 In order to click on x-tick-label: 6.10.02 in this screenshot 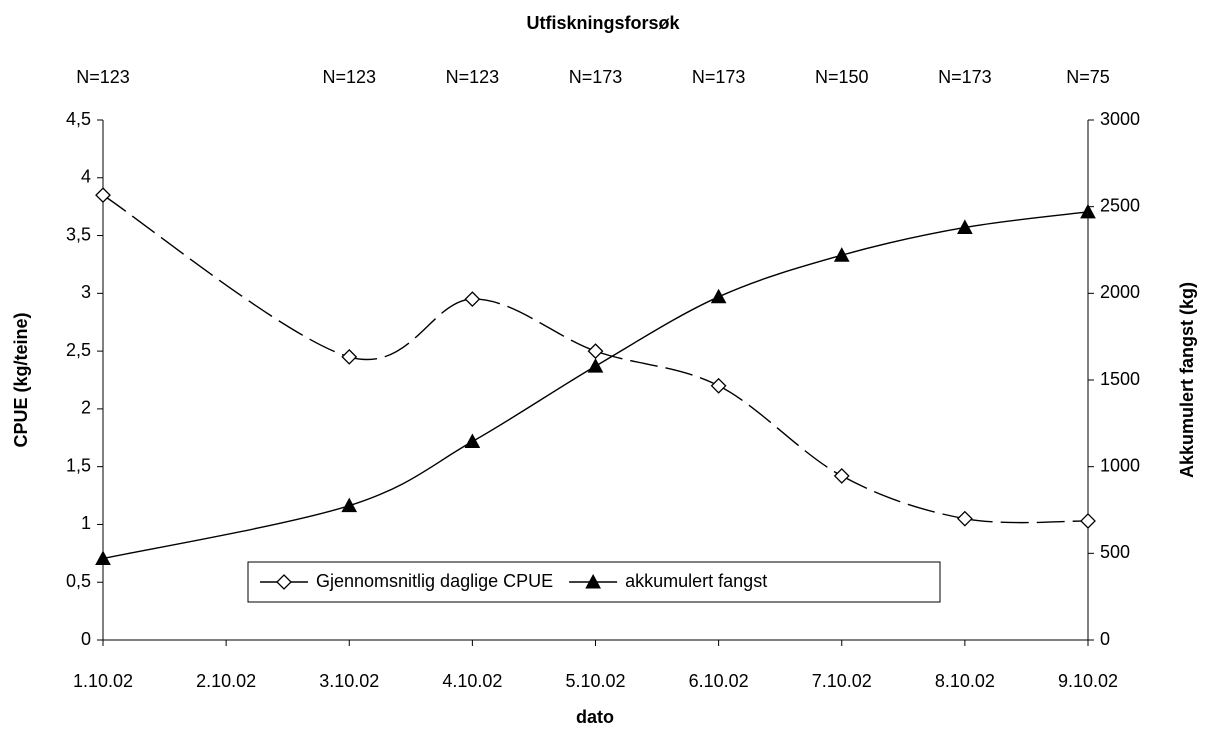, I will do `click(719, 681)`.